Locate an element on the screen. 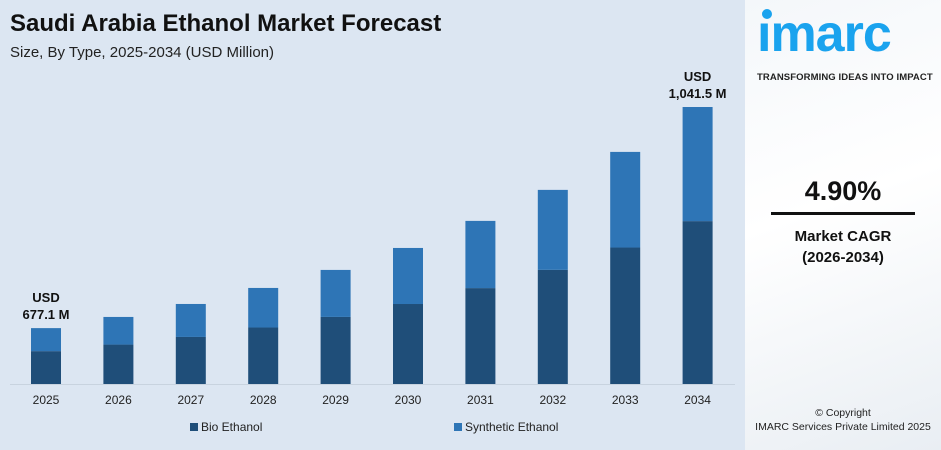  x-tick-label: 2027 is located at coordinates (190, 400).